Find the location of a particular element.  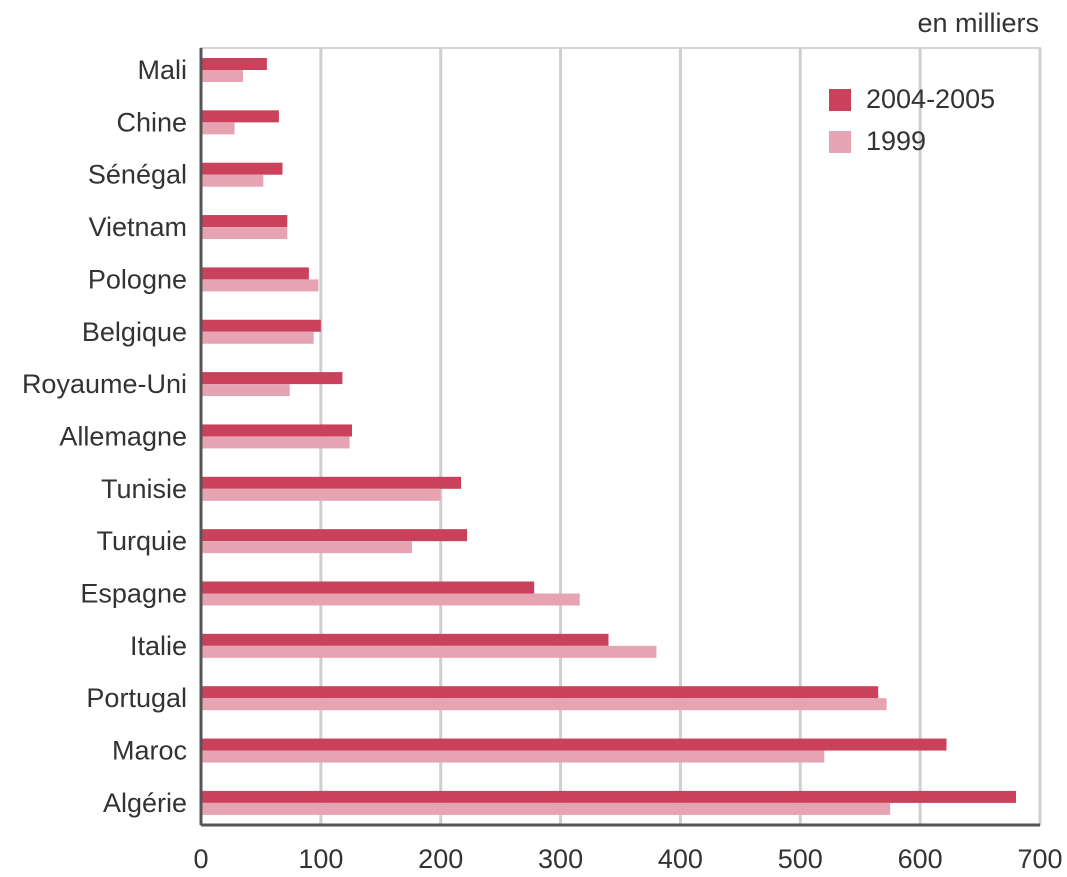

category-label: Royaume-Uni is located at coordinates (104, 384).